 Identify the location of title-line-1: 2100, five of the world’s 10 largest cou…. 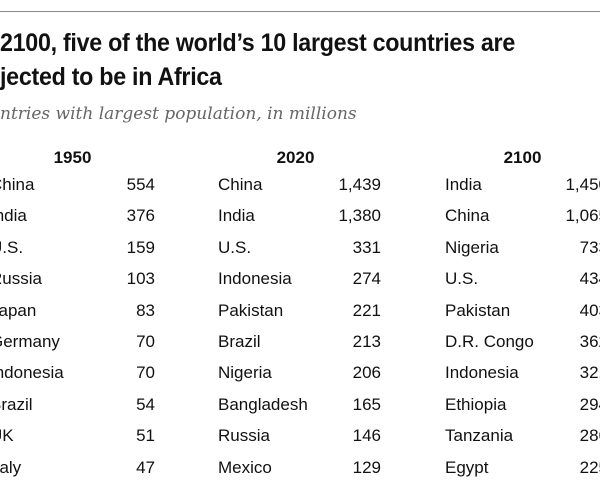
(257, 43).